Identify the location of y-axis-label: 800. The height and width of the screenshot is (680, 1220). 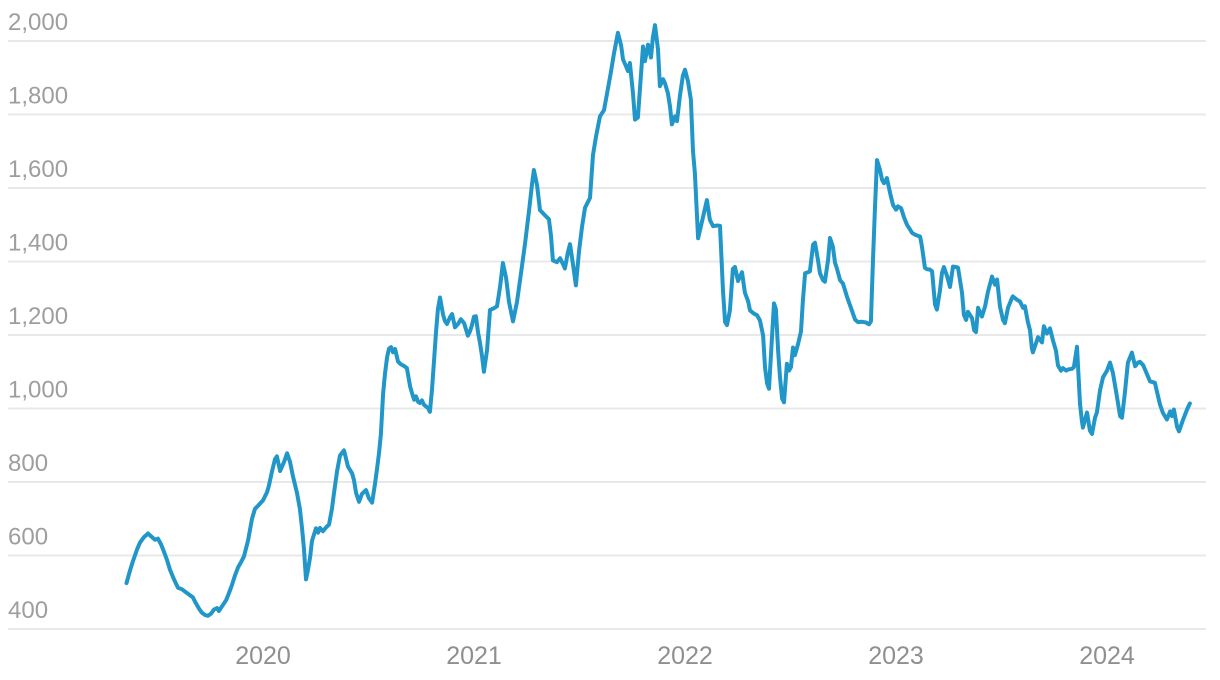
(28, 463).